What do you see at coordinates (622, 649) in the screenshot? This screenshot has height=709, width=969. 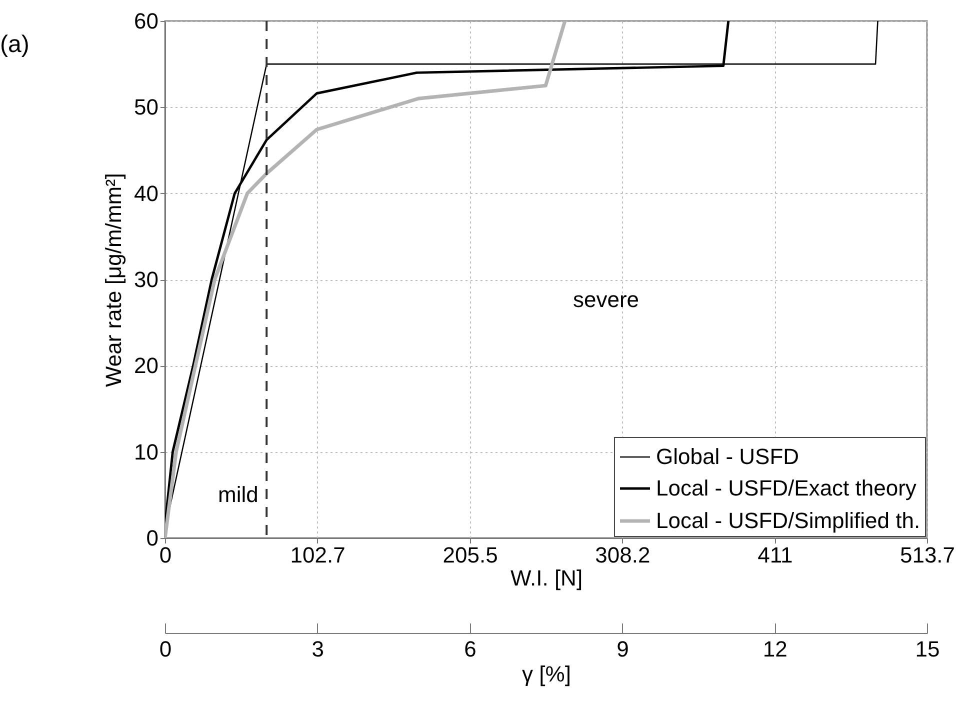 I see `x2-tick-label: 9` at bounding box center [622, 649].